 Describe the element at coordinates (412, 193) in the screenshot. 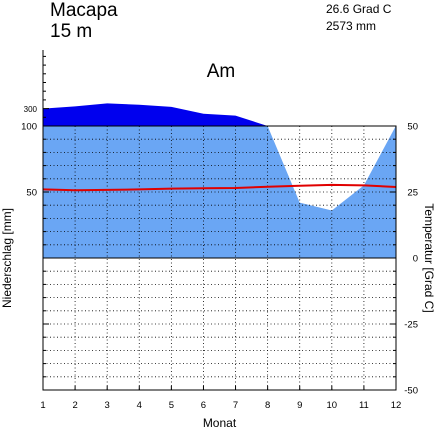

I see `right-tick-label: 25` at that location.